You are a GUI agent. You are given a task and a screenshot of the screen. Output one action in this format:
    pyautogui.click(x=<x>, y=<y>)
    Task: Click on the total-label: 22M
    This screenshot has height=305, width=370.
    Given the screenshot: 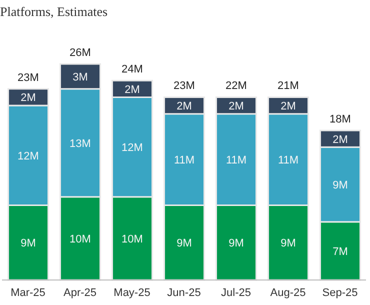 What is the action you would take?
    pyautogui.click(x=236, y=86)
    